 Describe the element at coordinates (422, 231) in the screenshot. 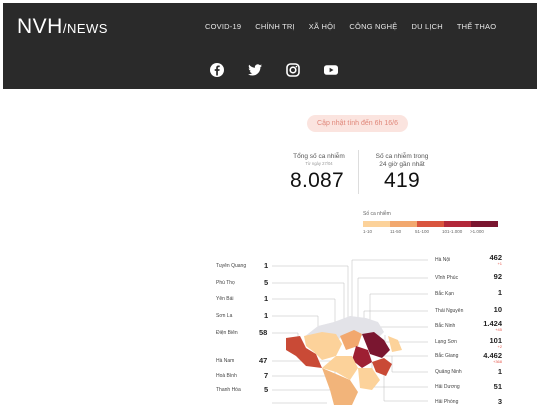

I see `legend-label-3: 51-100` at that location.